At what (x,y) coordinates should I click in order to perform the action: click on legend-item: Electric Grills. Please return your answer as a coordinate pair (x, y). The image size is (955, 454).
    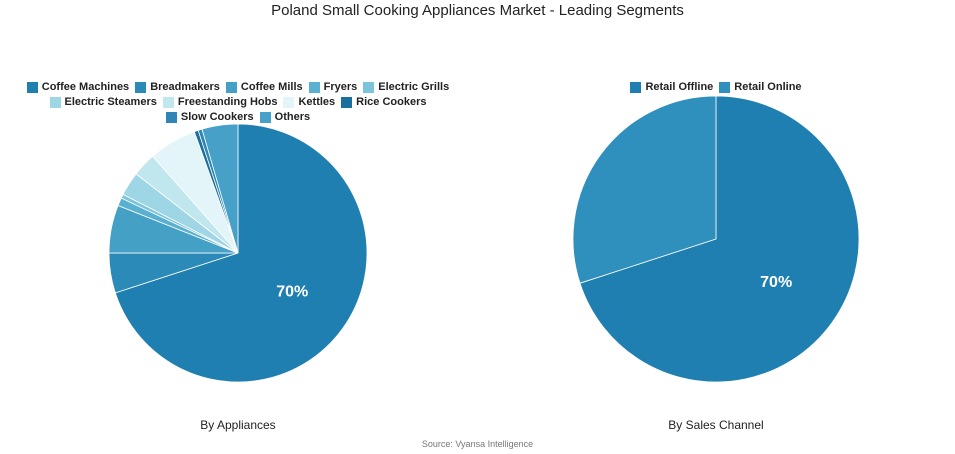
    Looking at the image, I should click on (406, 87).